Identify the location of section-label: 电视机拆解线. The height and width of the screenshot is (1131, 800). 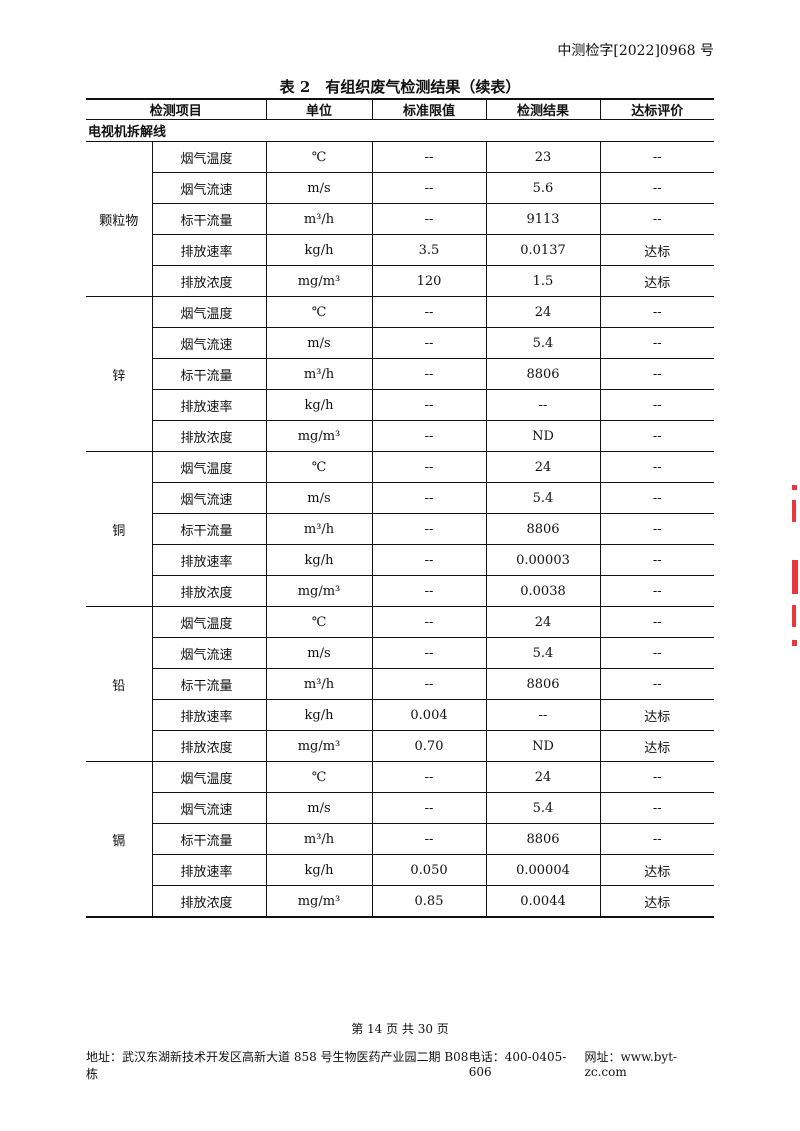
(400, 130).